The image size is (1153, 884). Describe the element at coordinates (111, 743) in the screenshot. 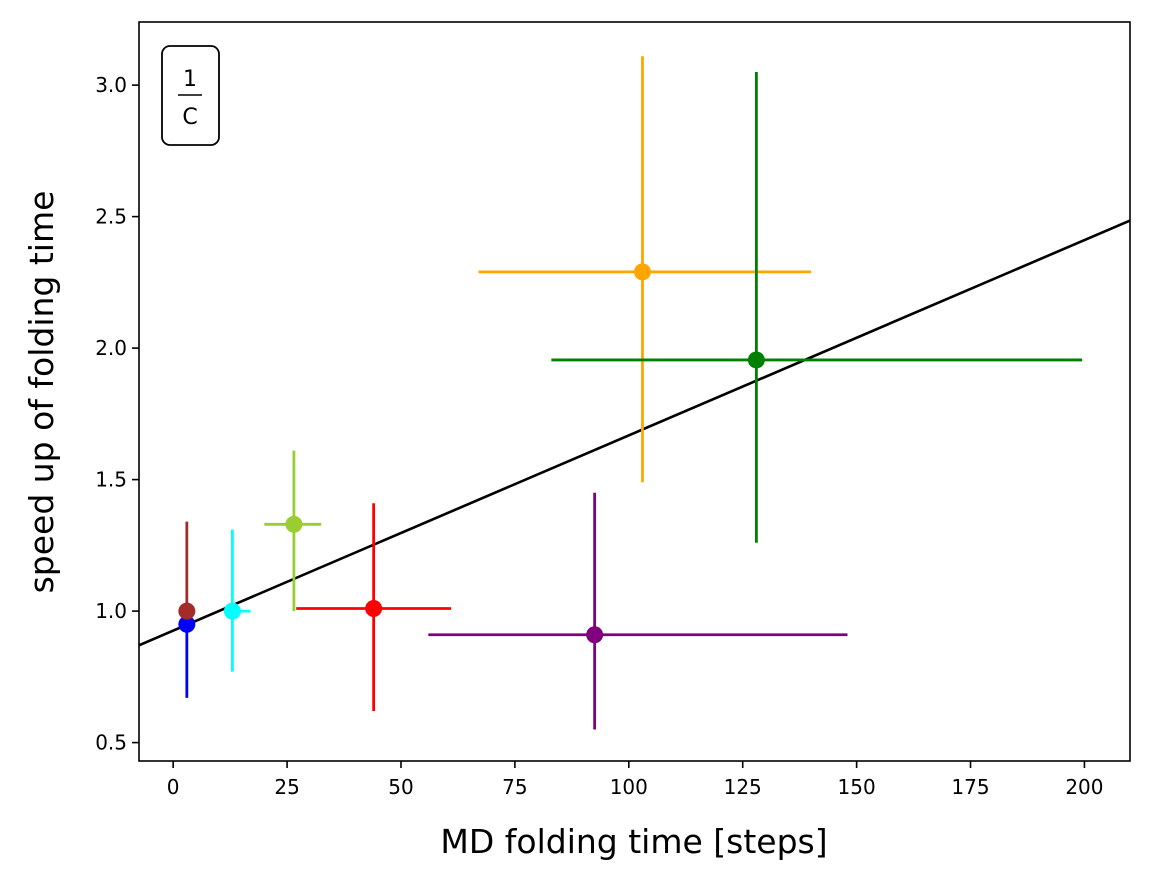

I see `y-tick-label-0: 0.5` at that location.